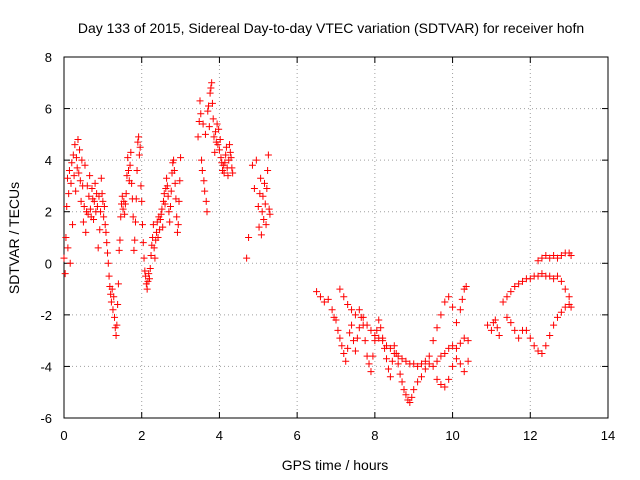 The image size is (640, 480). What do you see at coordinates (63, 435) in the screenshot?
I see `x-tick-label: 0` at bounding box center [63, 435].